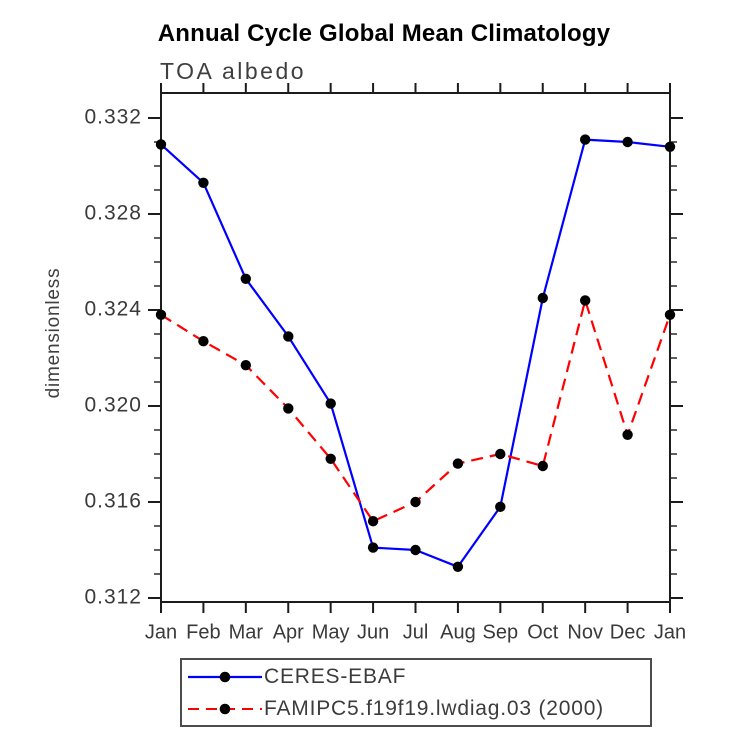 The height and width of the screenshot is (748, 733). Describe the element at coordinates (113, 501) in the screenshot. I see `y-tick-label: 0.316` at that location.